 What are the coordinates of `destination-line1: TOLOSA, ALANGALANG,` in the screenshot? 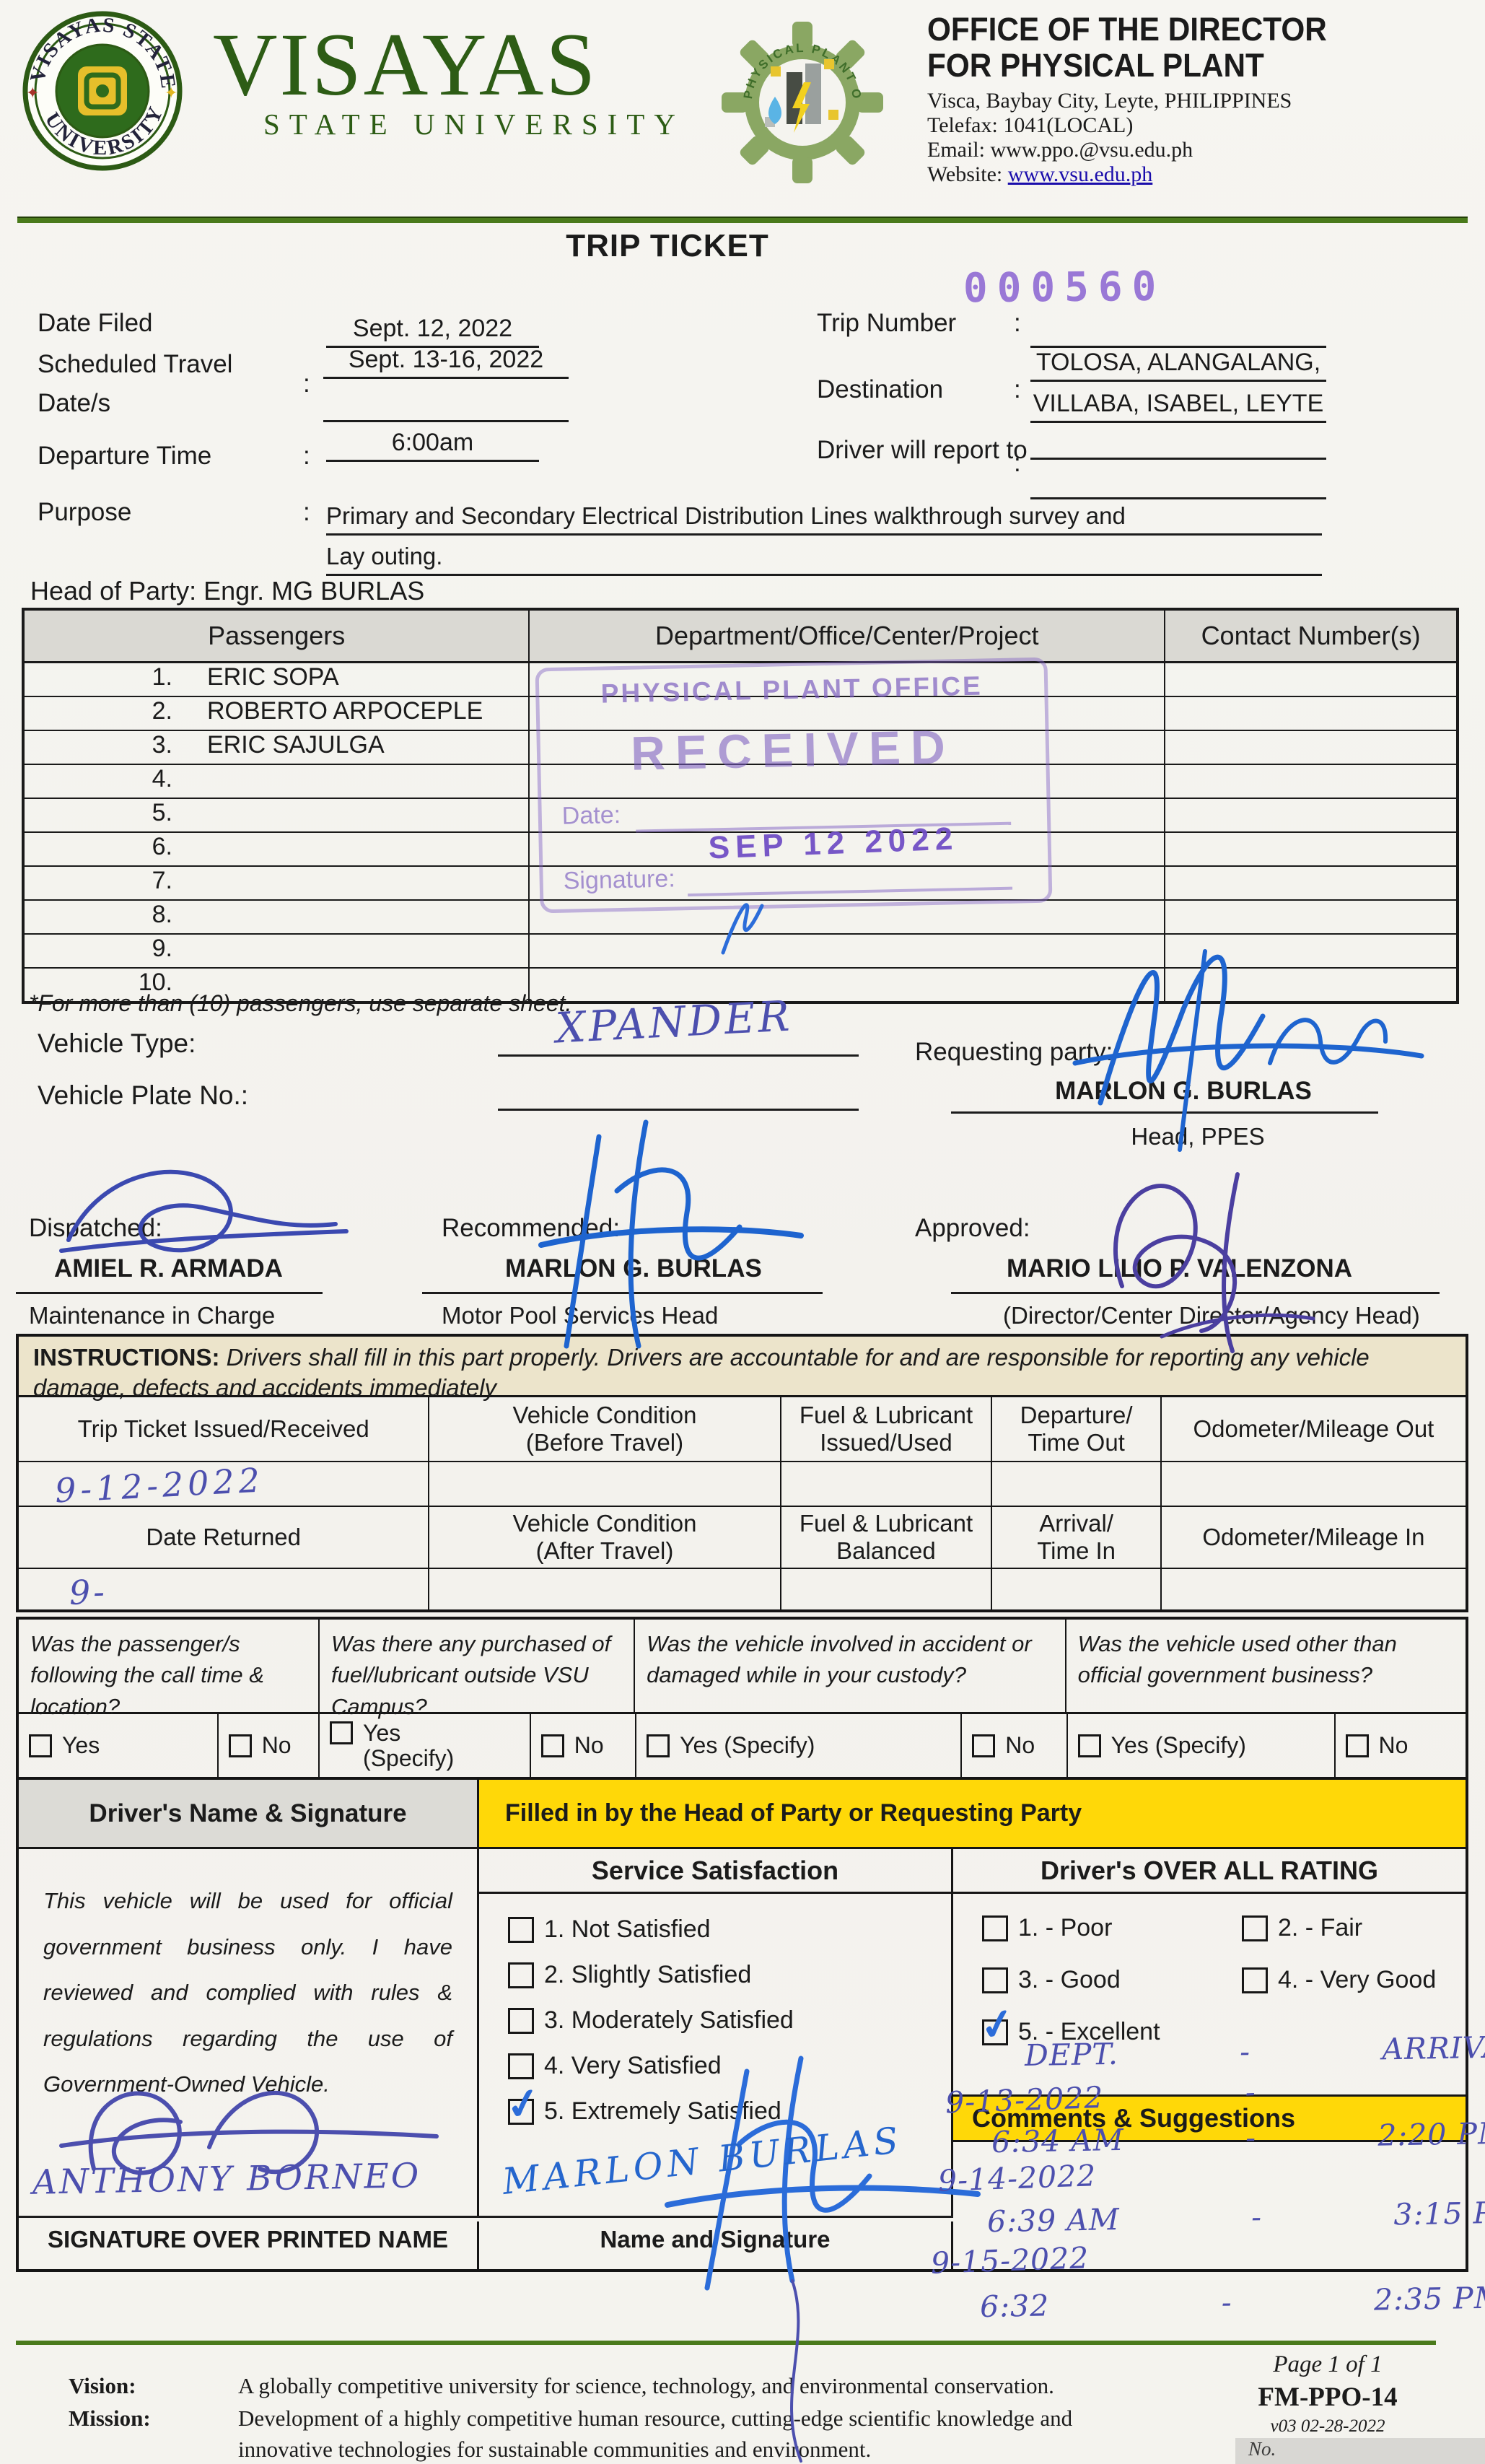 It's located at (1178, 365).